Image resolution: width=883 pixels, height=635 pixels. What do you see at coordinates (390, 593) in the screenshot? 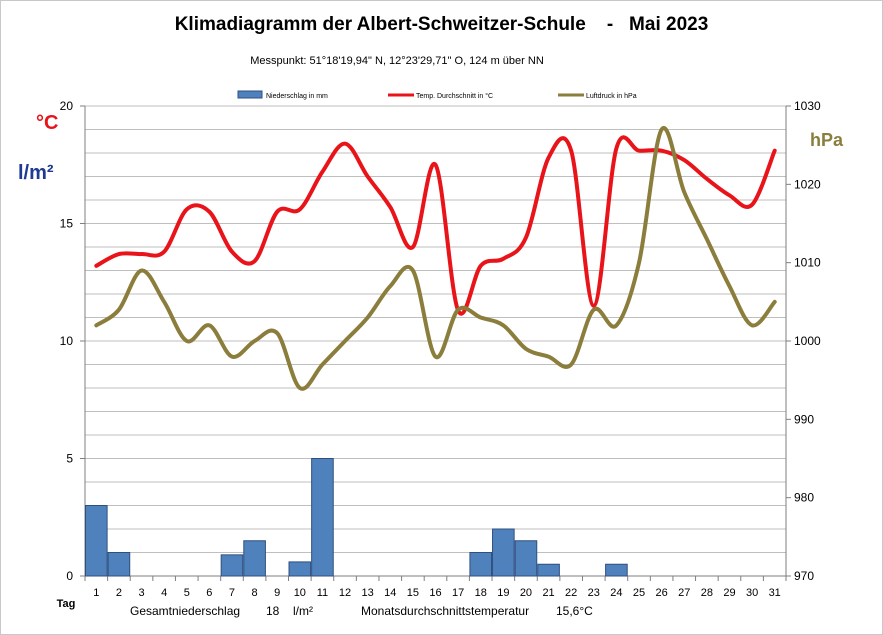
I see `x-tick-label: 14` at bounding box center [390, 593].